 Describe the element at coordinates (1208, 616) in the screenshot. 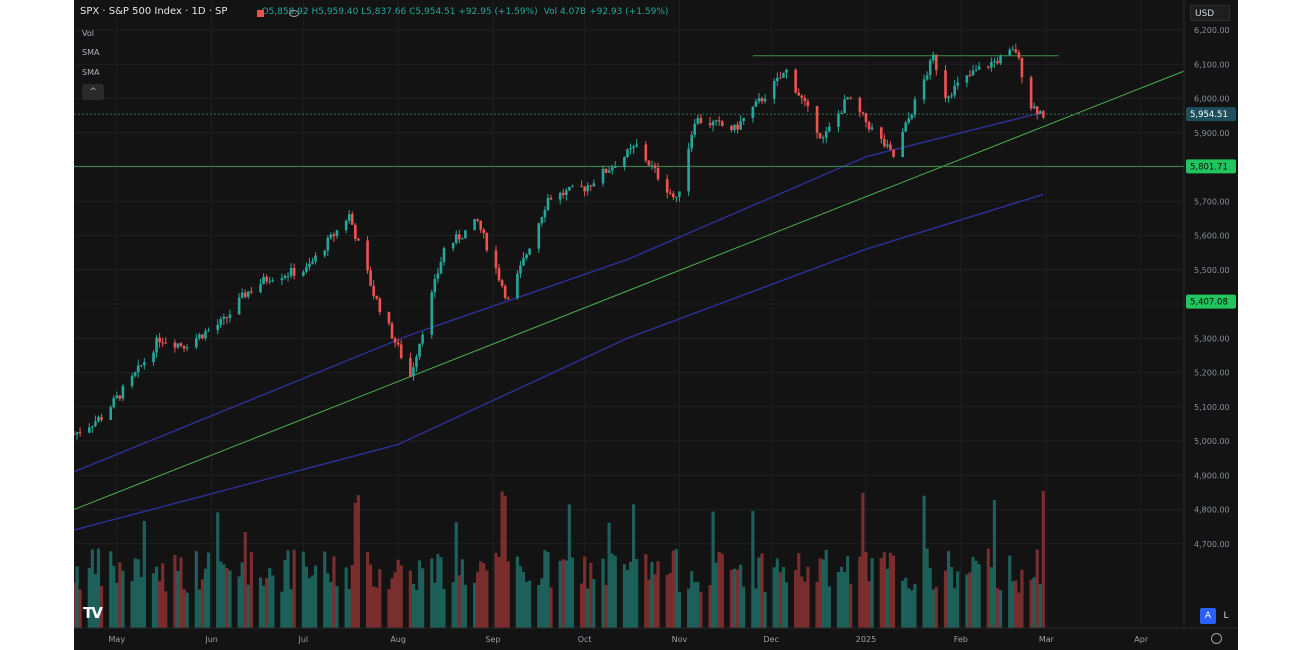

I see `auto-scale-button: A` at that location.